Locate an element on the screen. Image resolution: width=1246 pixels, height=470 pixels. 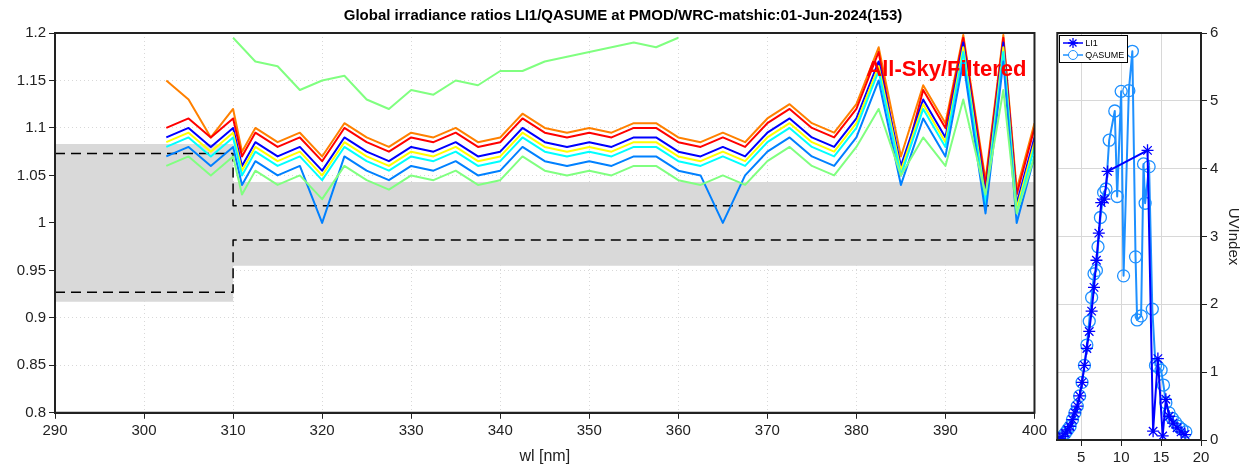
x-tick-label: 390 is located at coordinates (945, 429).